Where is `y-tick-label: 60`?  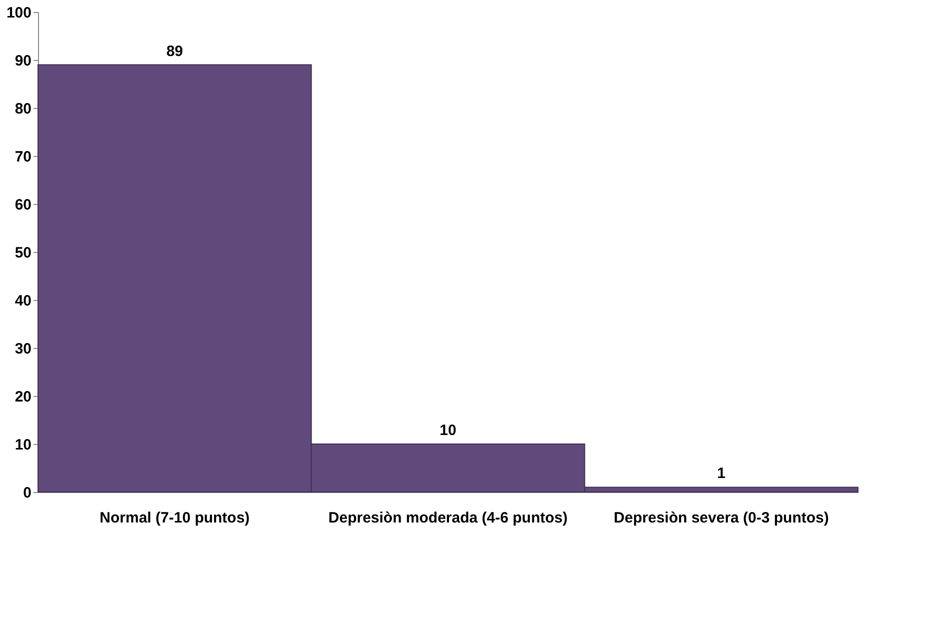
y-tick-label: 60 is located at coordinates (23, 205).